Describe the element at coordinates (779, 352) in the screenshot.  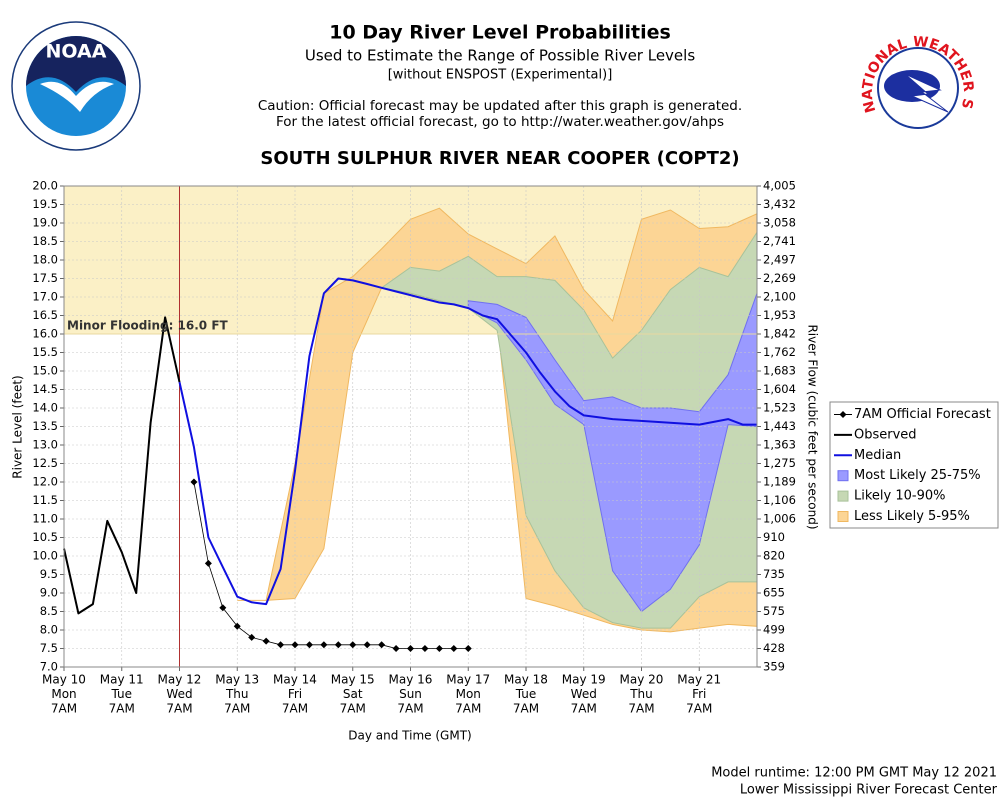
I see `y2-tick-label: 1,762` at that location.